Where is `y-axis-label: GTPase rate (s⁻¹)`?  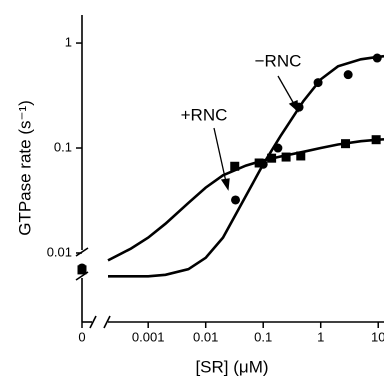 y-axis-label: GTPase rate (s⁻¹) is located at coordinates (24, 168).